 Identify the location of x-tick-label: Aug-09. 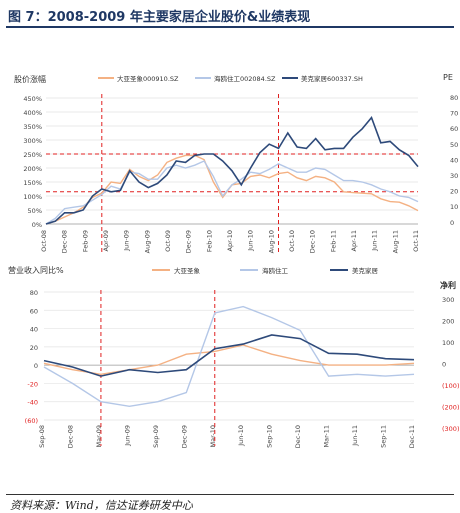
(147, 241).